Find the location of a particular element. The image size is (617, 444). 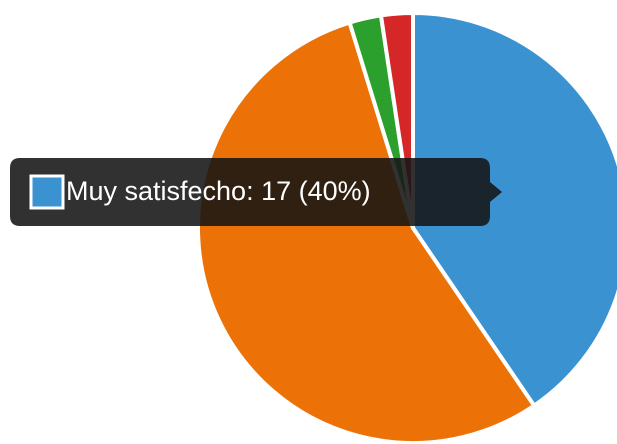

tooltip-swatch is located at coordinates (47, 192).